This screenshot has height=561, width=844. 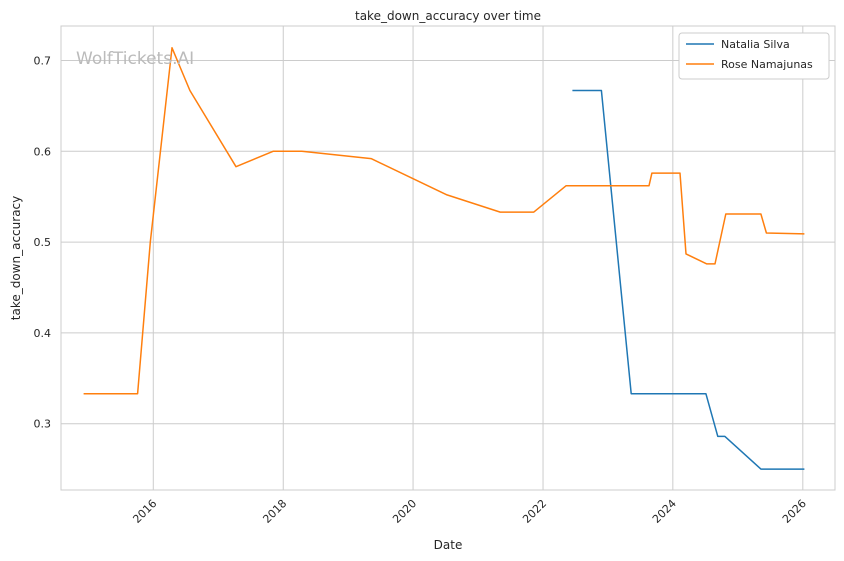 I want to click on y-axis-label: take_down_accuracy, so click(x=16, y=258).